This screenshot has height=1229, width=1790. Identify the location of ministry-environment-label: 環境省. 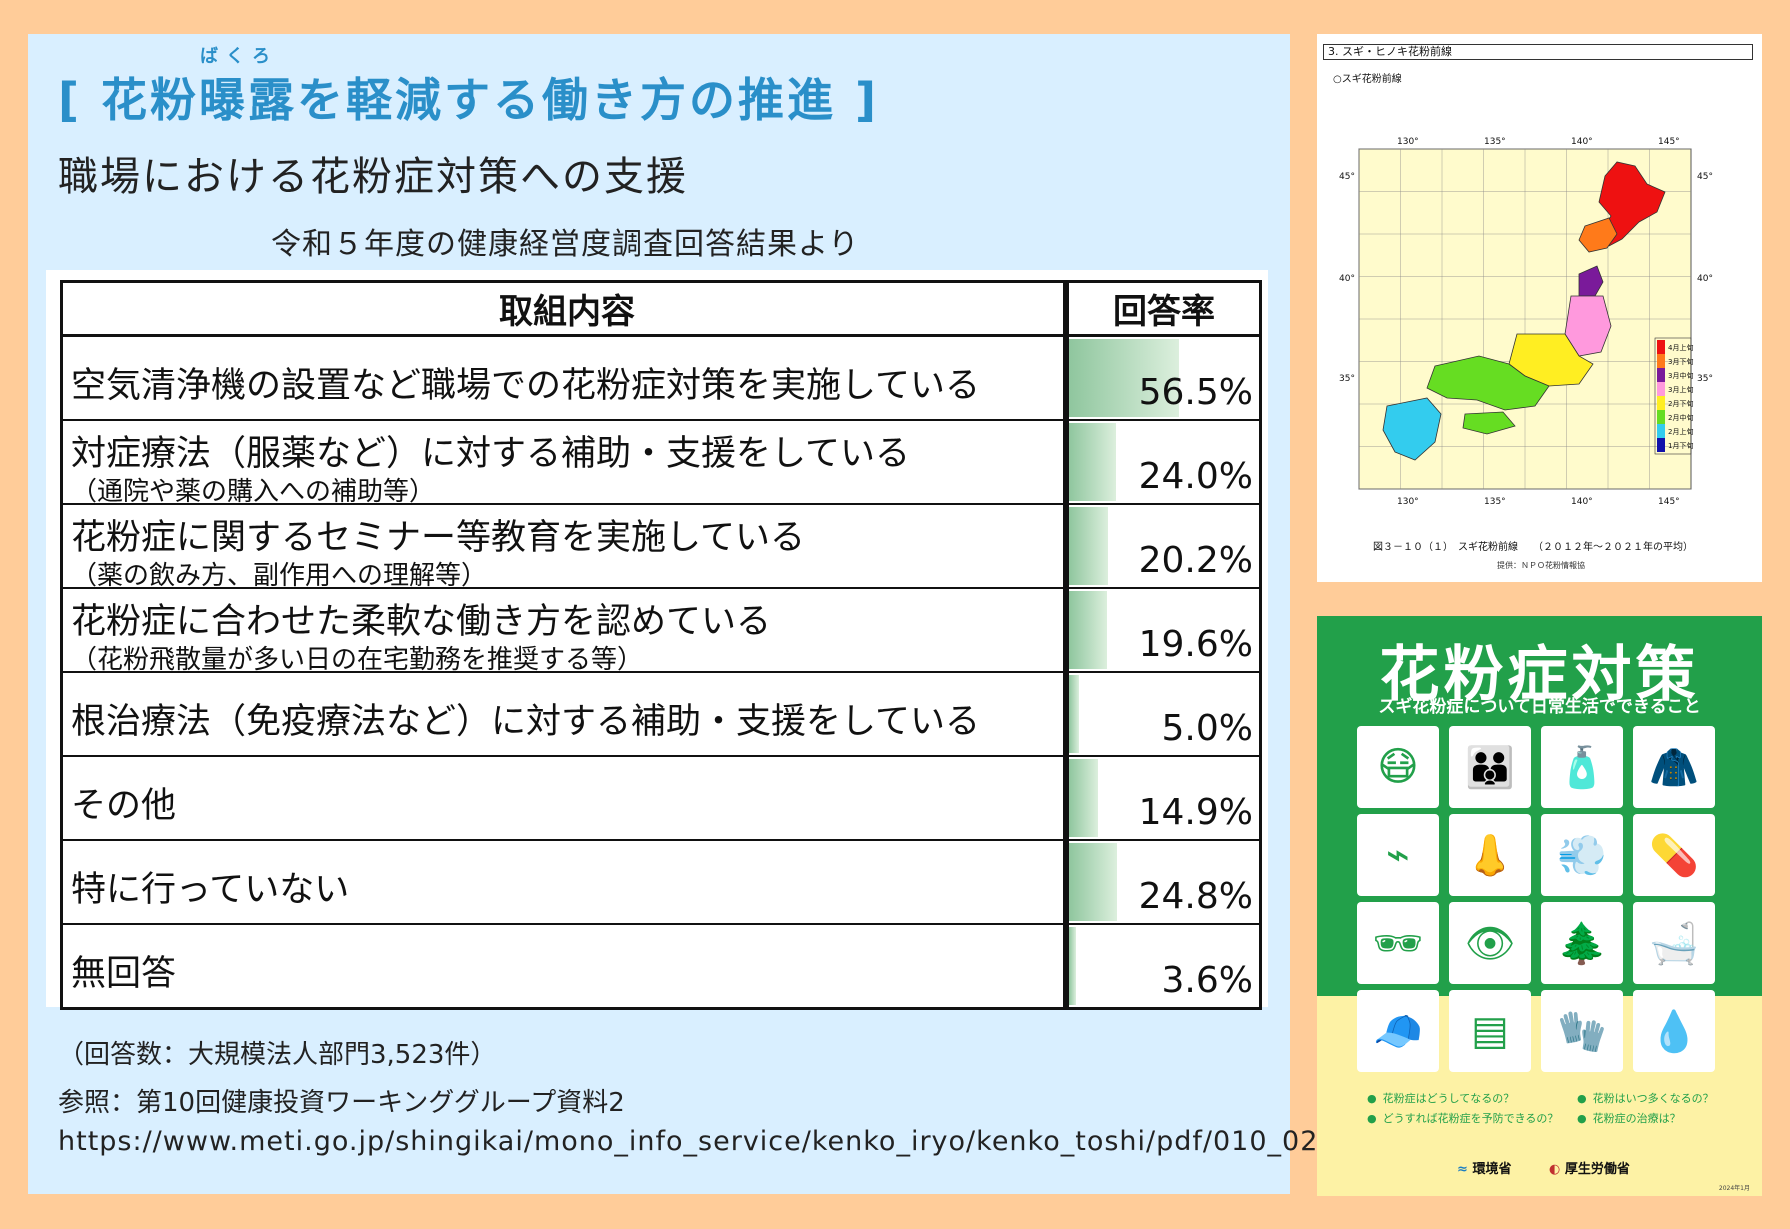
(1492, 1169).